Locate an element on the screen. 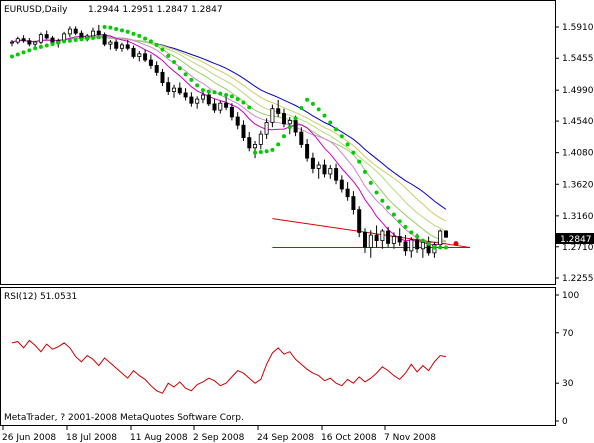  price-axis-label: 1.2710 is located at coordinates (578, 248).